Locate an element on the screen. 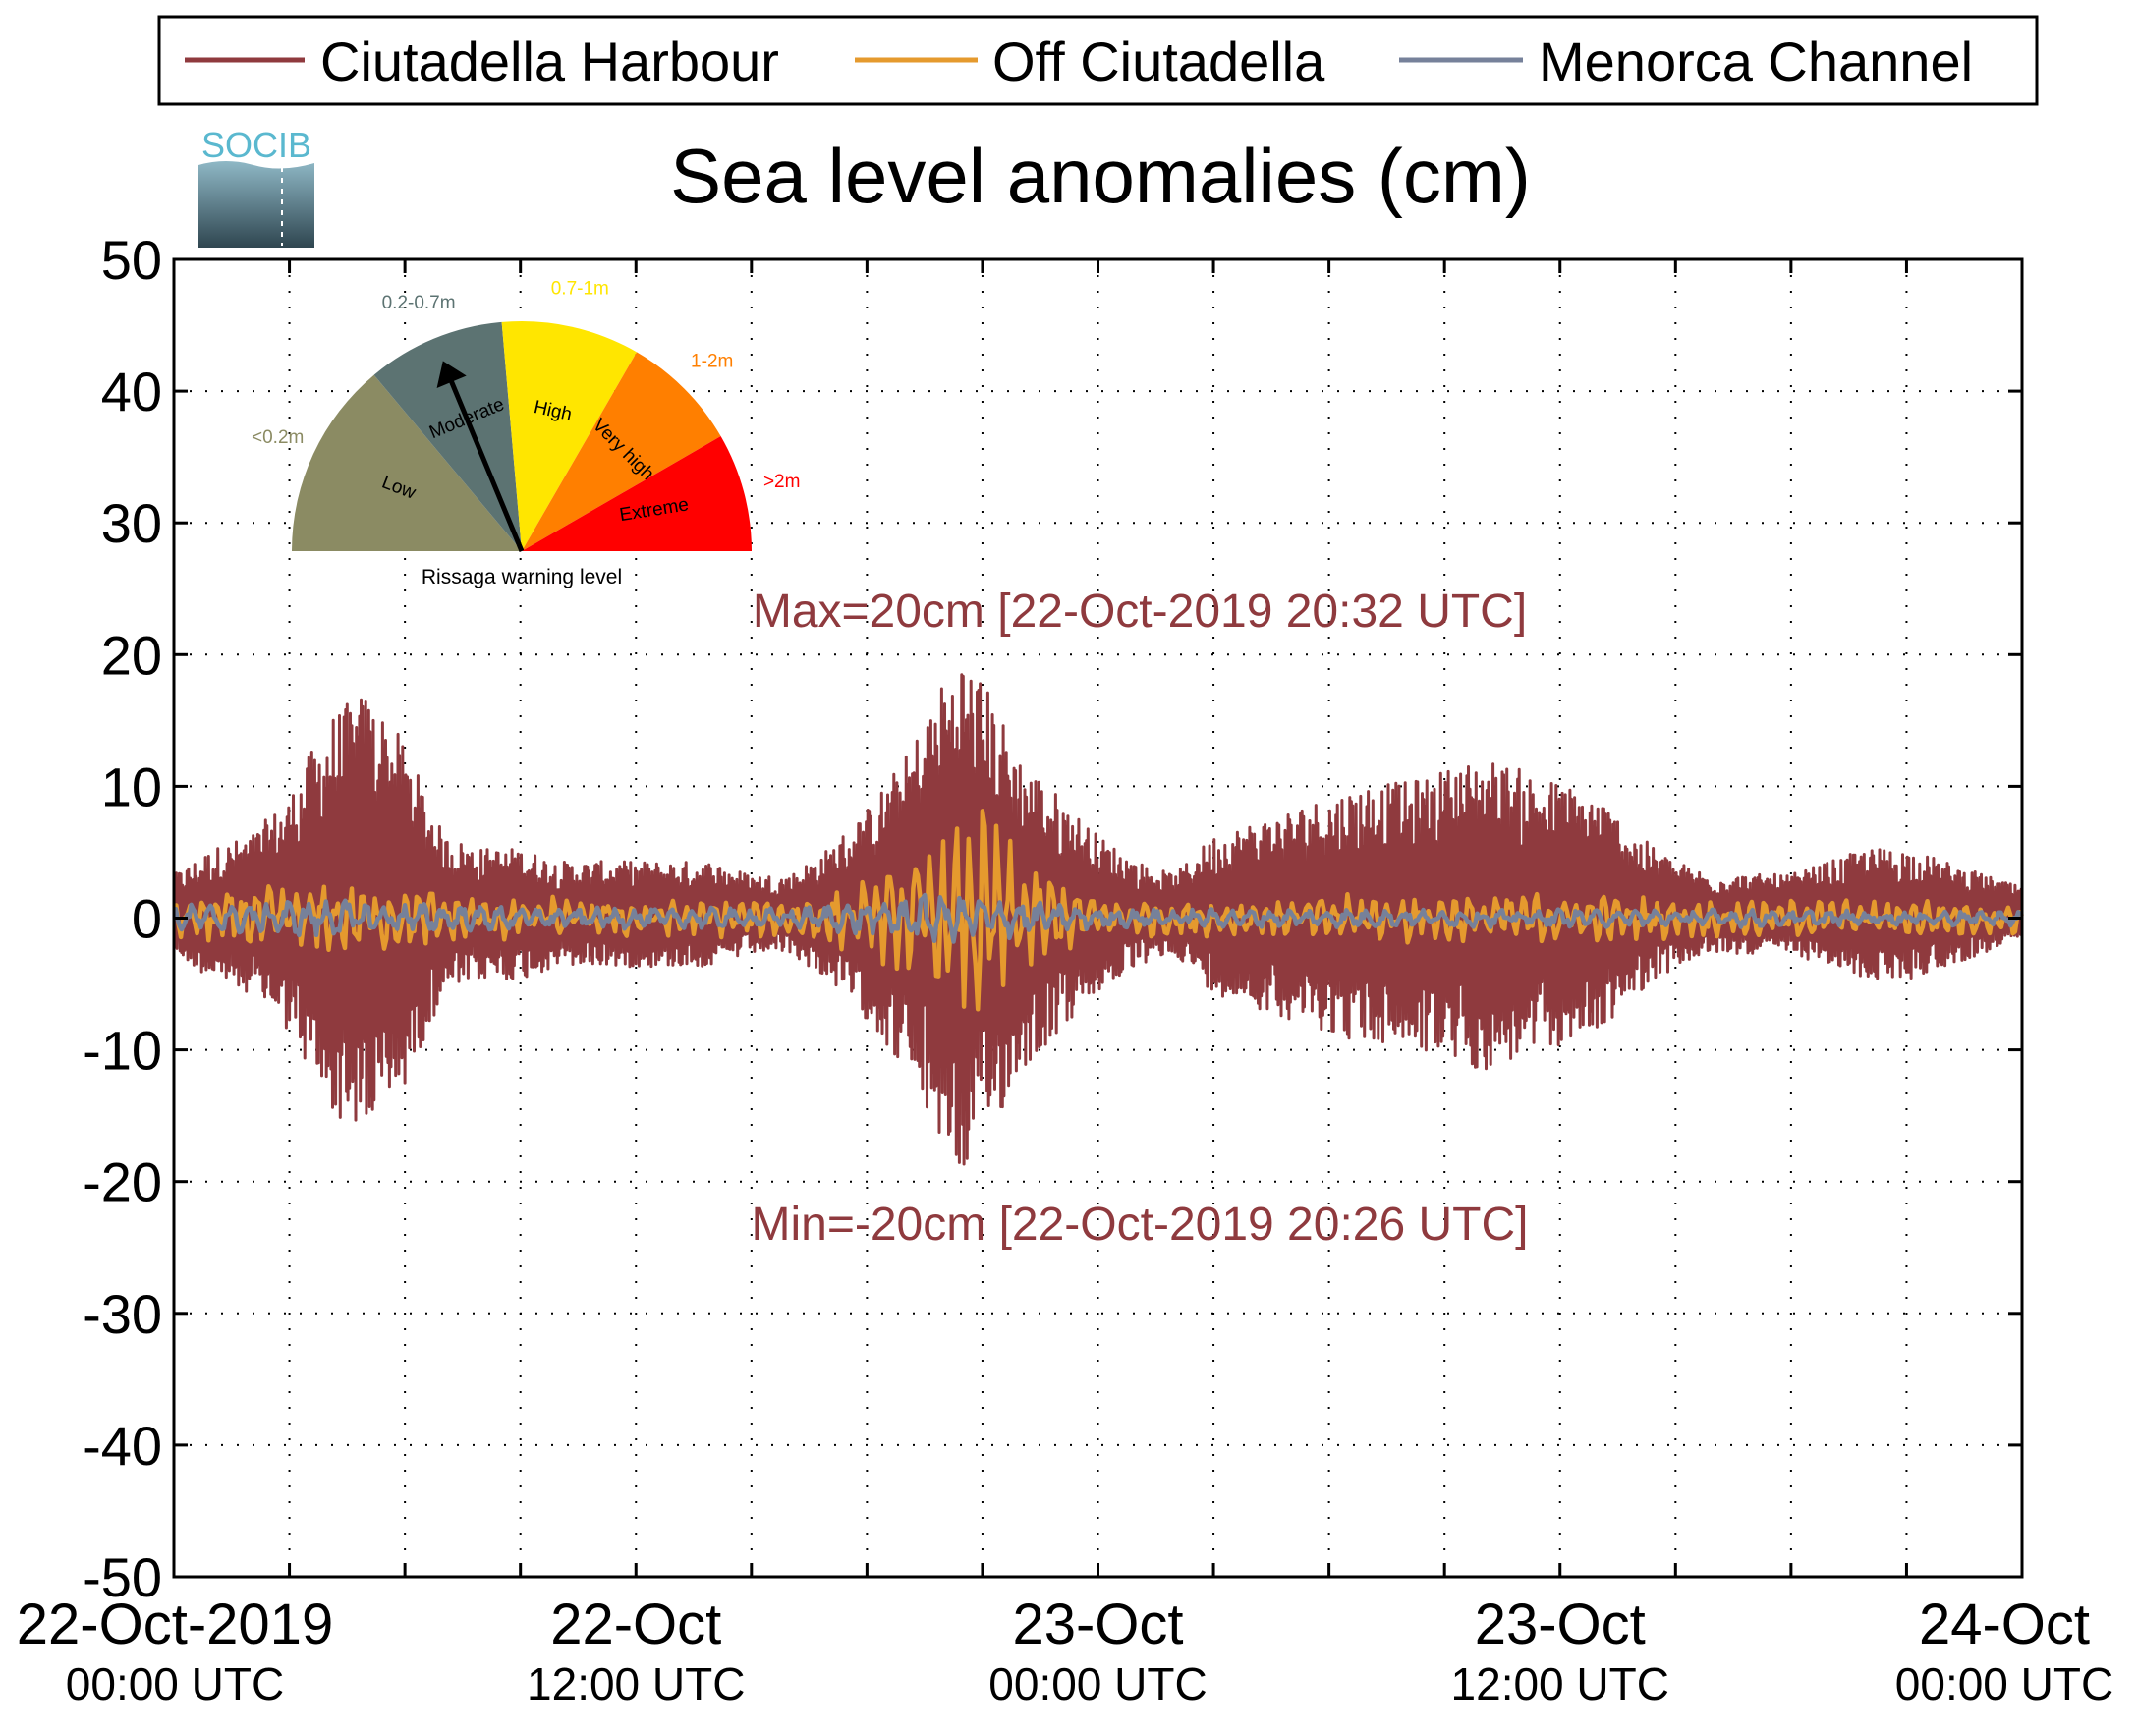 Image resolution: width=2137 pixels, height=1736 pixels. legend-label-ciutadella-harbour: Ciutadella Harbour is located at coordinates (549, 61).